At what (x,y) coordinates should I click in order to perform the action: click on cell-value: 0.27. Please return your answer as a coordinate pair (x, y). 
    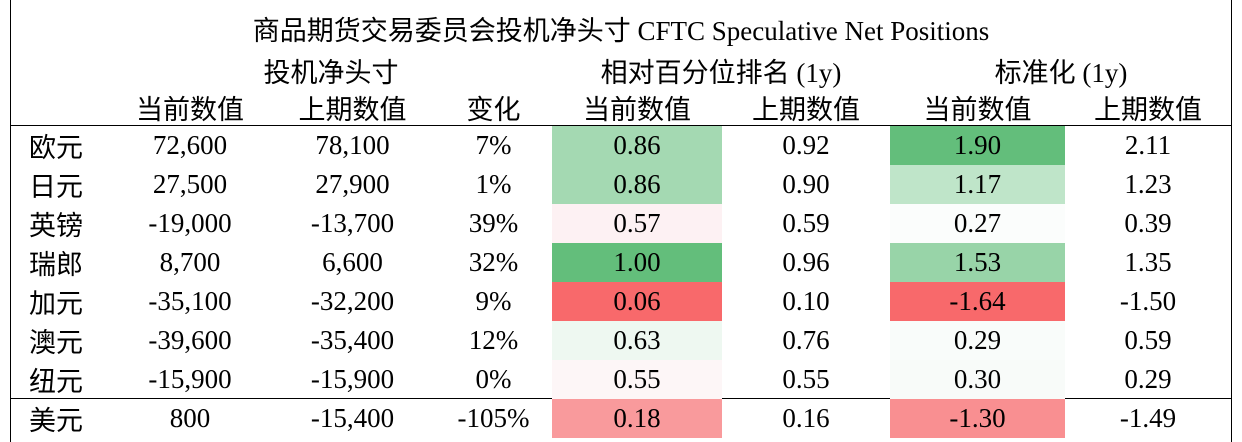
    Looking at the image, I should click on (977, 223).